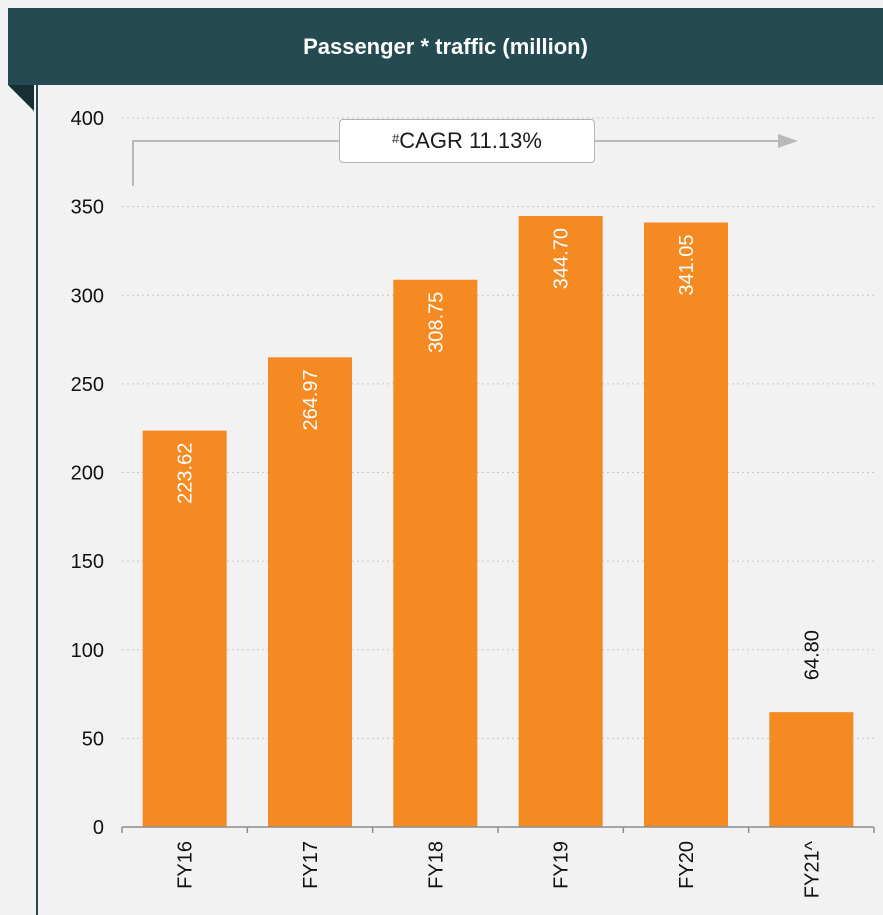 Image resolution: width=883 pixels, height=915 pixels. I want to click on axes, so click(498, 829).